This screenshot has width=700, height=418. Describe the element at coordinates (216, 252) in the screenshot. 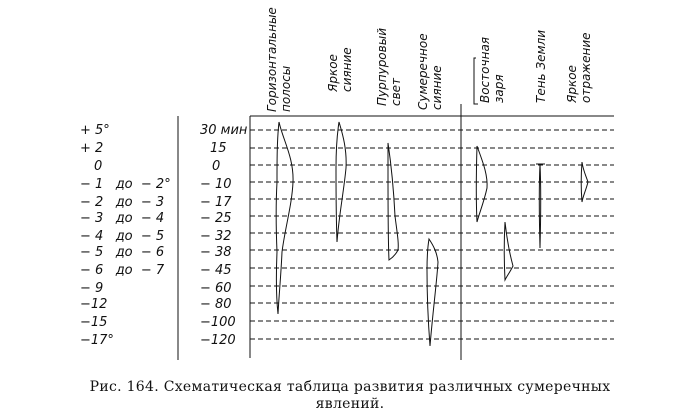

I see `time-label: − 38` at that location.